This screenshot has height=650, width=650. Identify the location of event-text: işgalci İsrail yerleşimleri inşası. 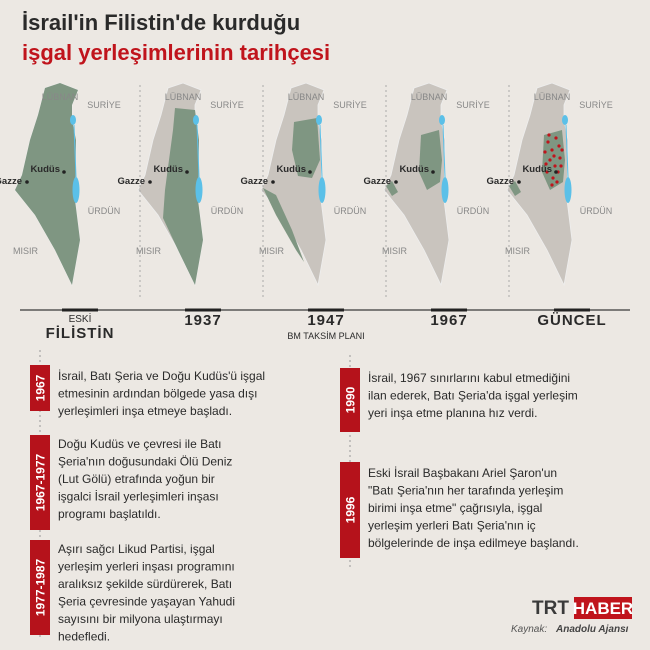
(138, 497).